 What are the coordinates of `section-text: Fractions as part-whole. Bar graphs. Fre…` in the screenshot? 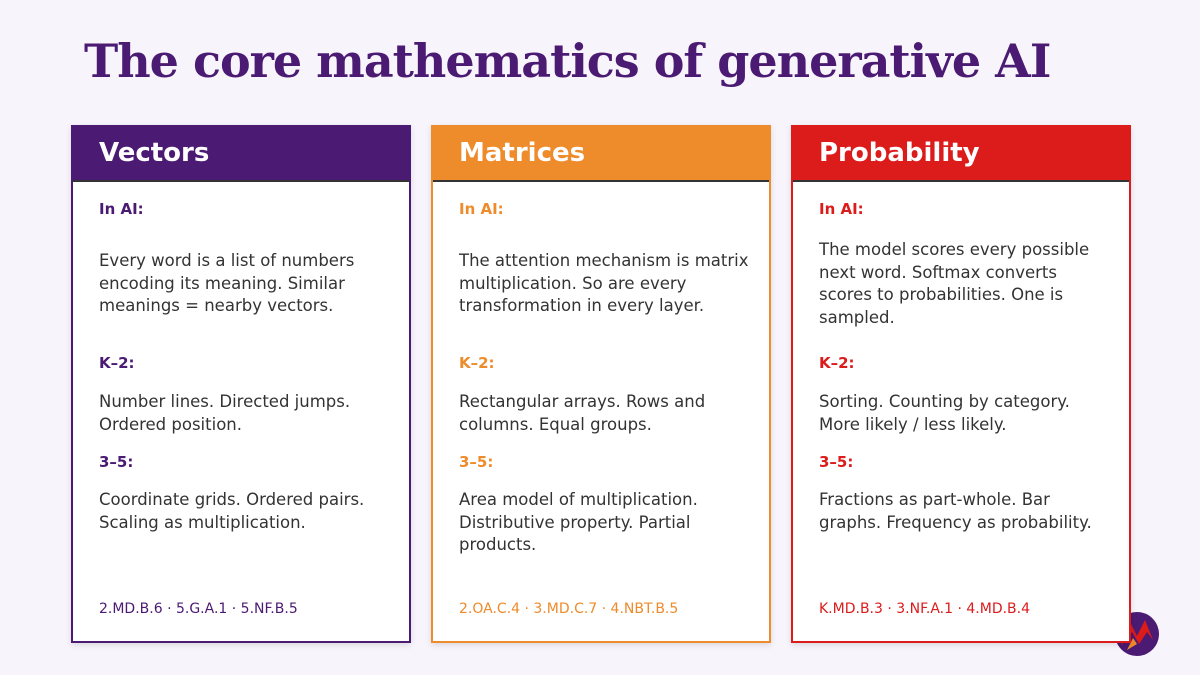 It's located at (955, 511).